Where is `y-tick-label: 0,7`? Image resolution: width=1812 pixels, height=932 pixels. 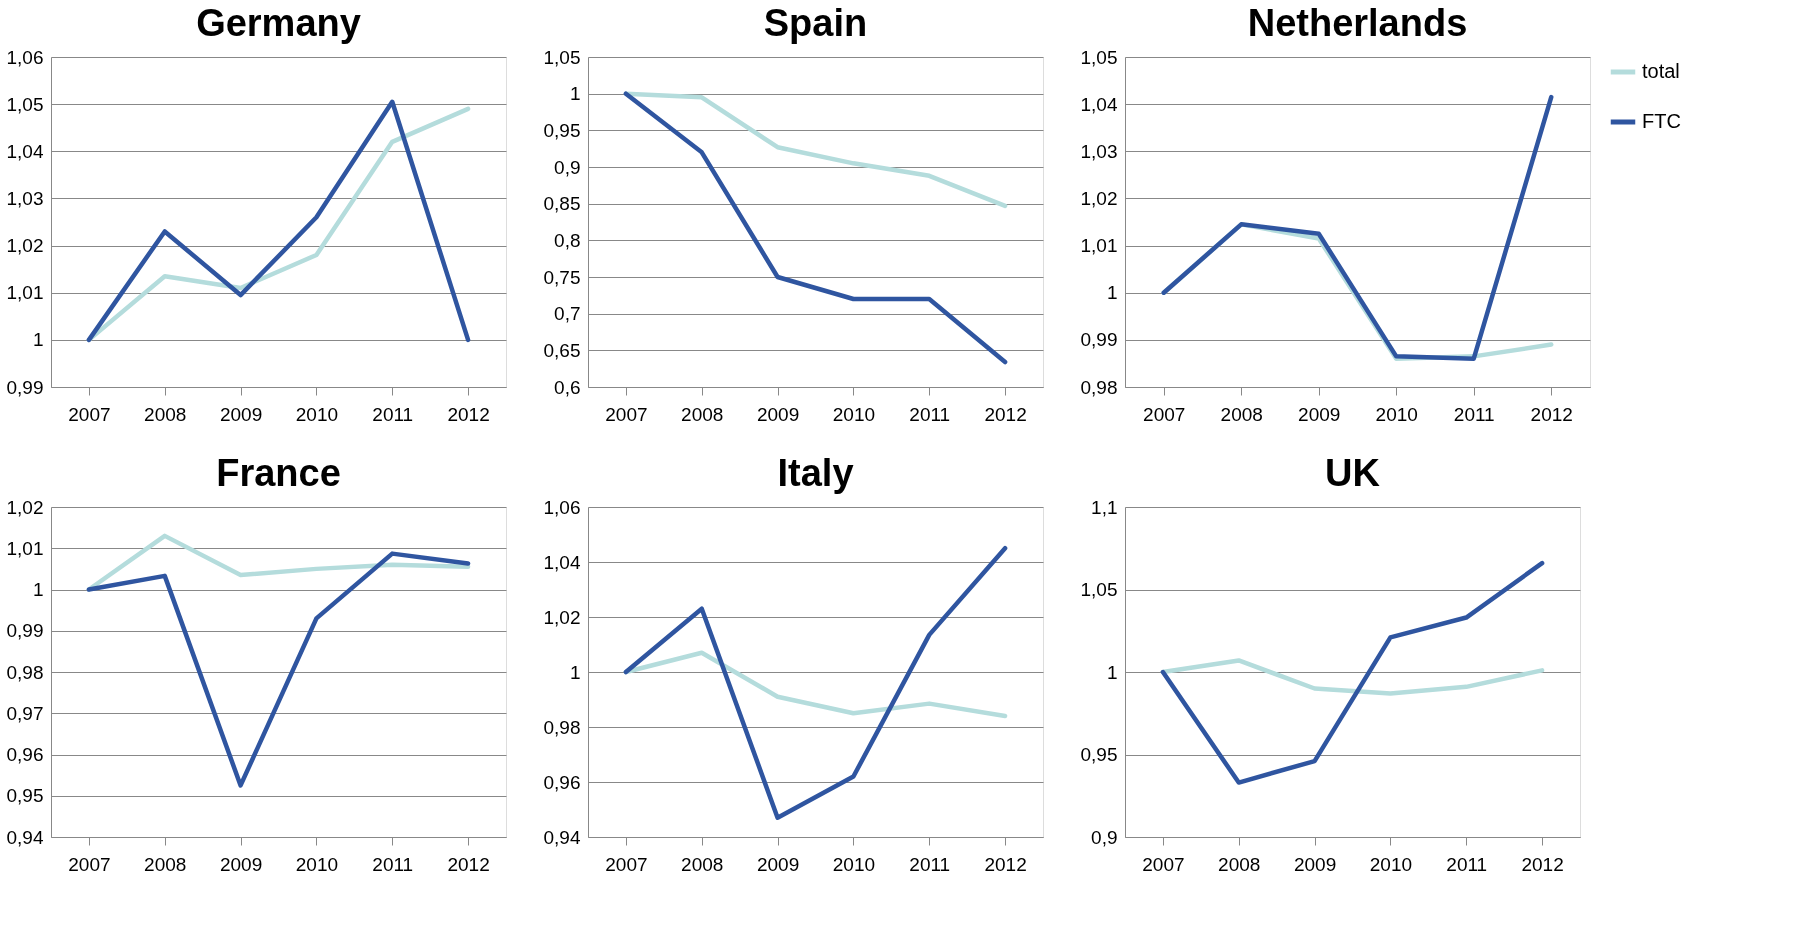
y-tick-label: 0,7 is located at coordinates (567, 314).